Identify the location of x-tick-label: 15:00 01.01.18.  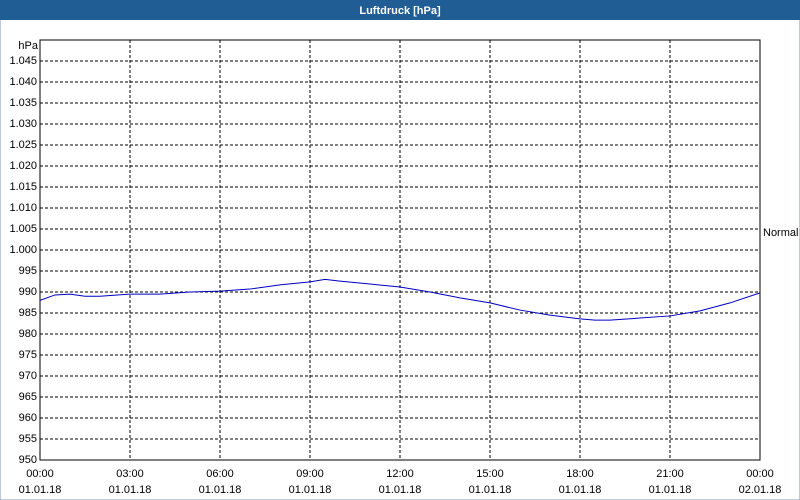
(490, 482).